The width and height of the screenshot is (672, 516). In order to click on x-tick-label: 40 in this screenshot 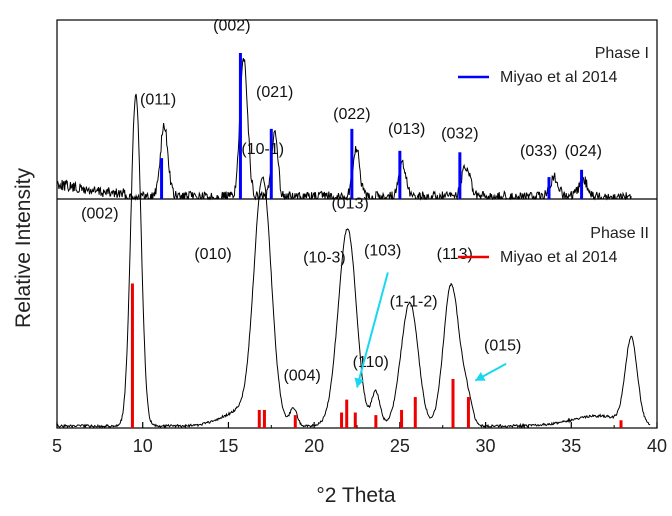, I will do `click(657, 446)`.